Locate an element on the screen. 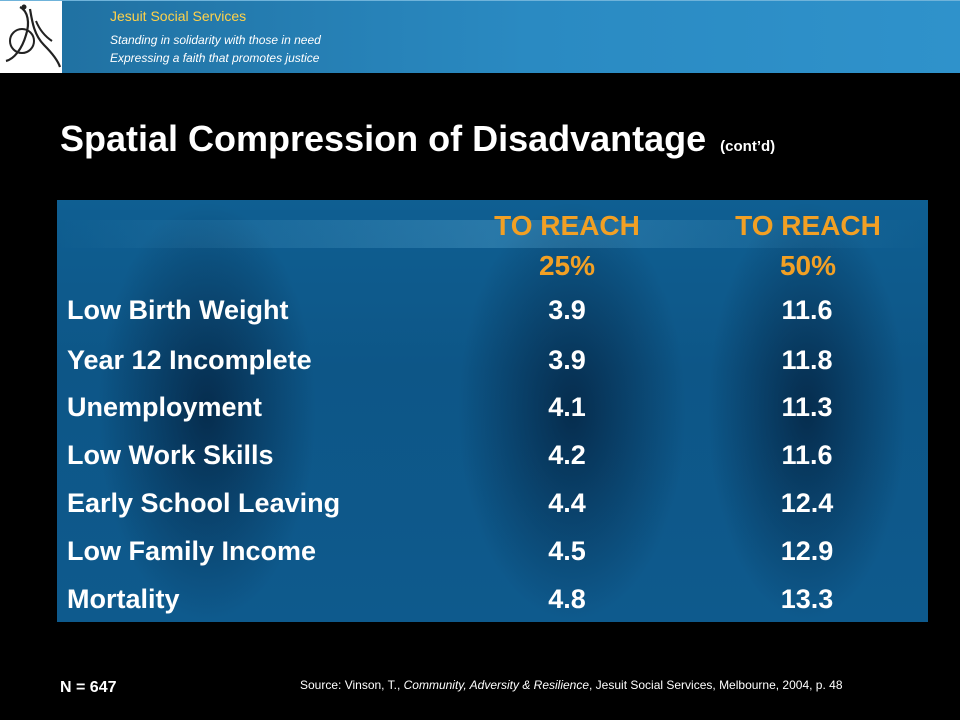 The image size is (960, 720). panel-glow-right is located at coordinates (807, 411).